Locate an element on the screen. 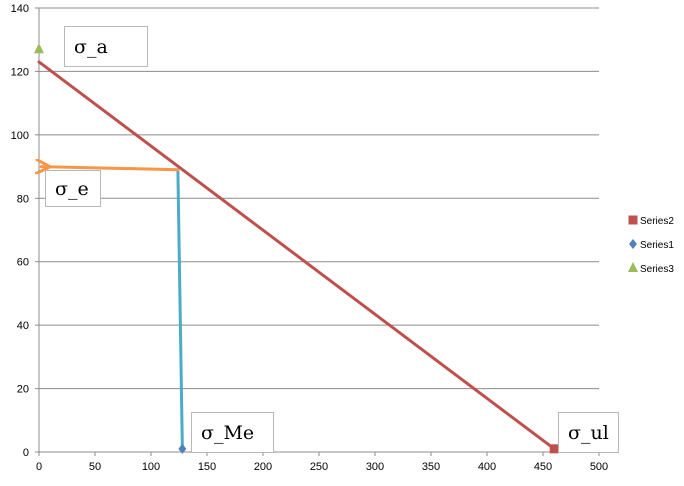 The width and height of the screenshot is (684, 486). annotation-box-sigma_me is located at coordinates (232, 432).